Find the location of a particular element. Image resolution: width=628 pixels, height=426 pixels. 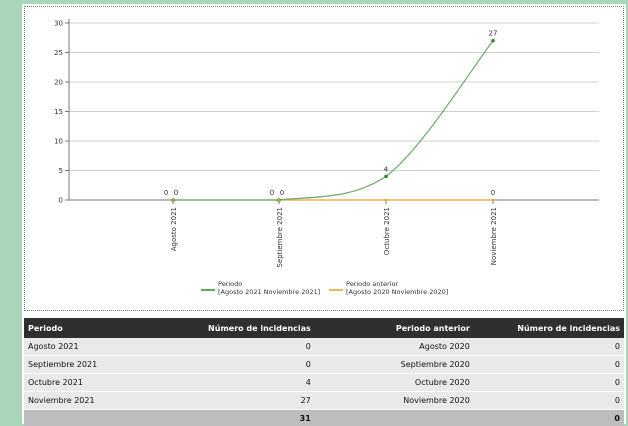

table-row: Noviembre 2021 27 Noviembre 2020 0 is located at coordinates (324, 400).